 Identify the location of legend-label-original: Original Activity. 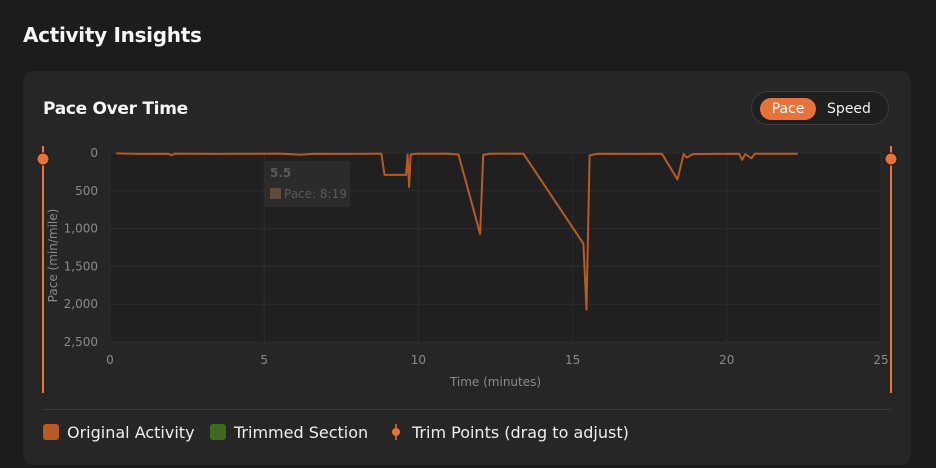
(131, 432).